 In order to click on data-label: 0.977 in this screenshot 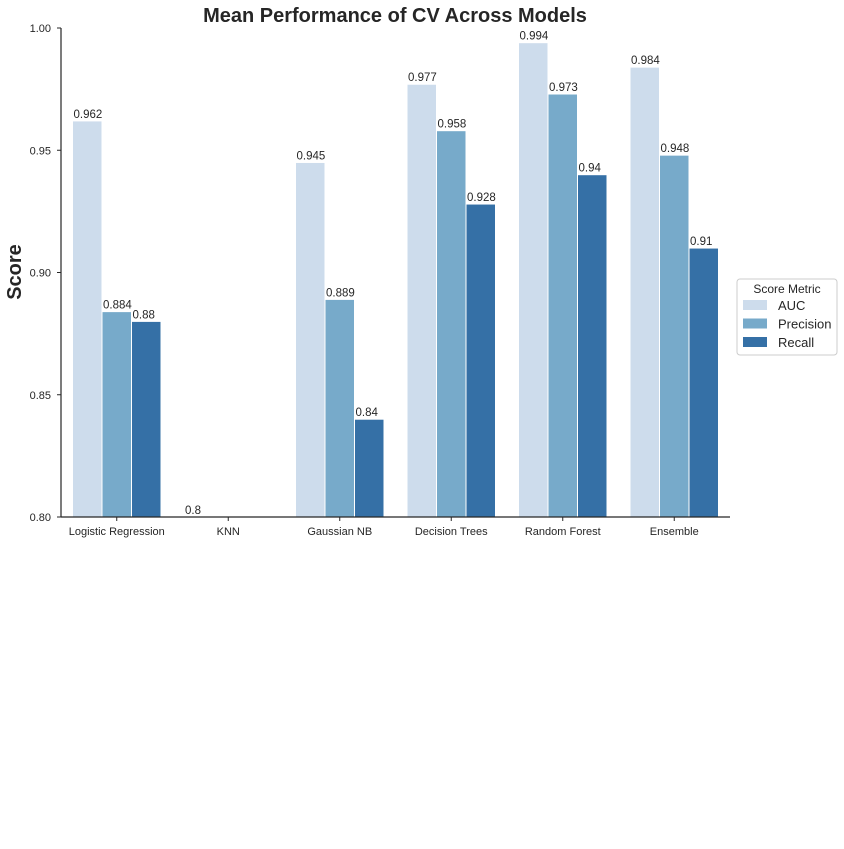, I will do `click(422, 78)`.